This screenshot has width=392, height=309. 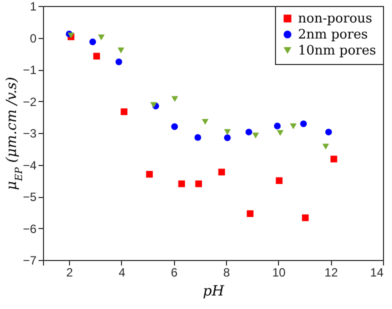 What do you see at coordinates (333, 35) in the screenshot?
I see `legend-label: 2nm pores` at bounding box center [333, 35].